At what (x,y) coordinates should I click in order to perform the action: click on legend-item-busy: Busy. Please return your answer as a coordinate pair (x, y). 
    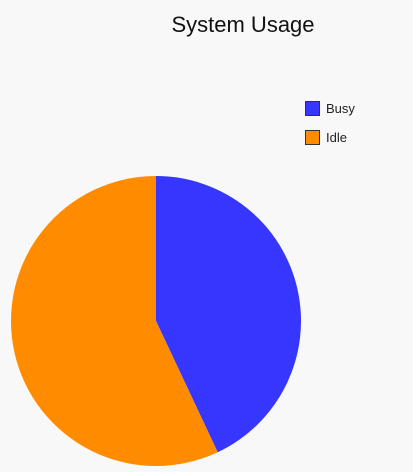
    Looking at the image, I should click on (330, 108).